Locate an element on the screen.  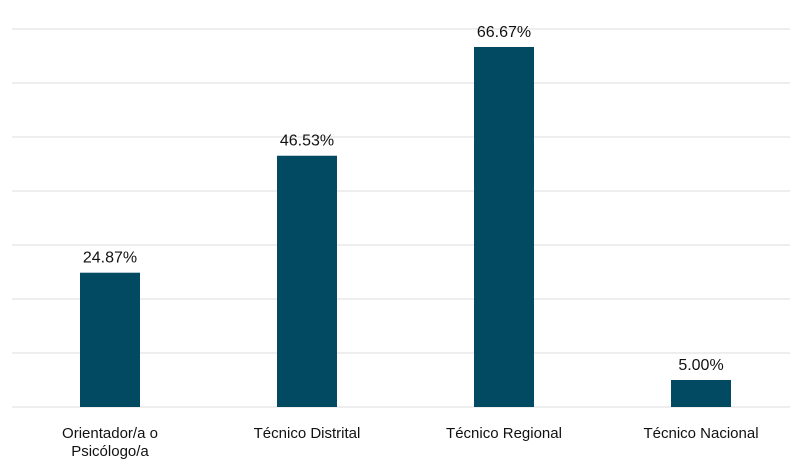
x-tick-label: Técnico Distrital is located at coordinates (307, 433).